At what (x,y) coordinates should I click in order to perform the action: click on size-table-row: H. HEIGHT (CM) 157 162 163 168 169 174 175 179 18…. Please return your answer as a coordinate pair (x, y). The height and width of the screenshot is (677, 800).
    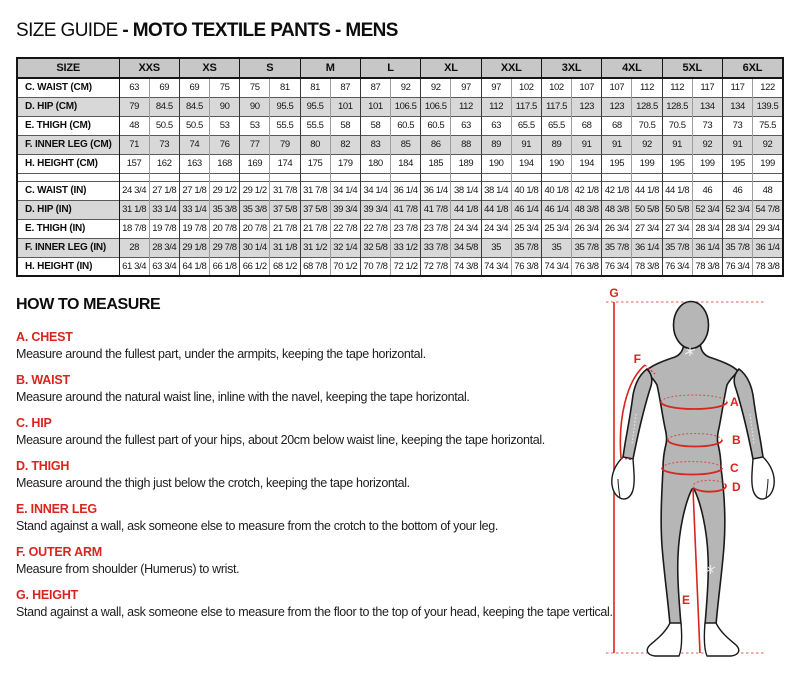
    Looking at the image, I should click on (400, 163).